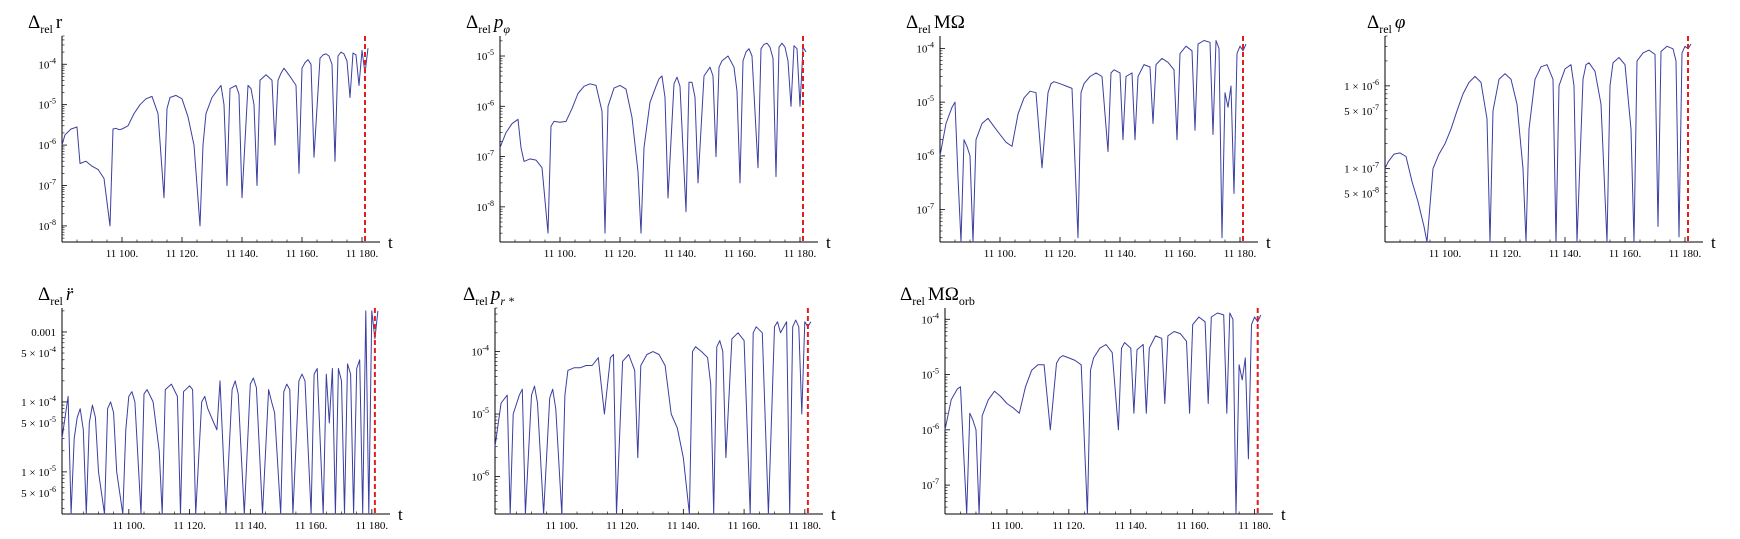 The width and height of the screenshot is (1740, 539). I want to click on panel-title: Δrel φ, so click(1386, 24).